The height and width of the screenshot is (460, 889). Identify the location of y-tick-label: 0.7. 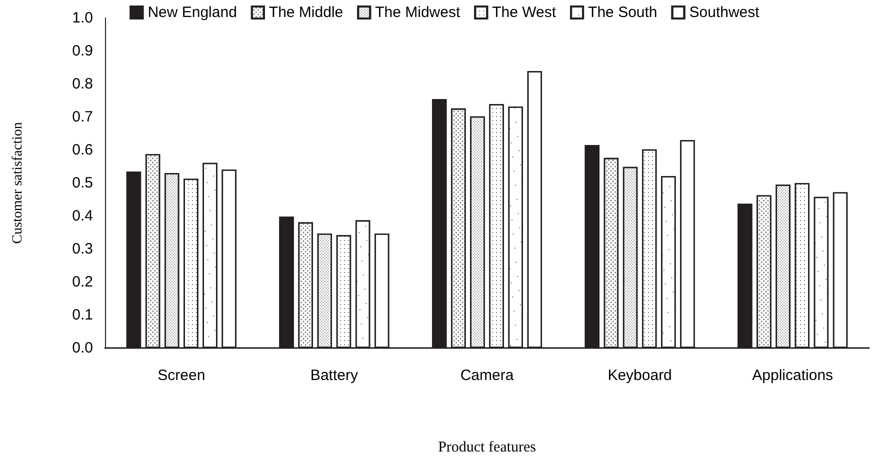
(82, 117).